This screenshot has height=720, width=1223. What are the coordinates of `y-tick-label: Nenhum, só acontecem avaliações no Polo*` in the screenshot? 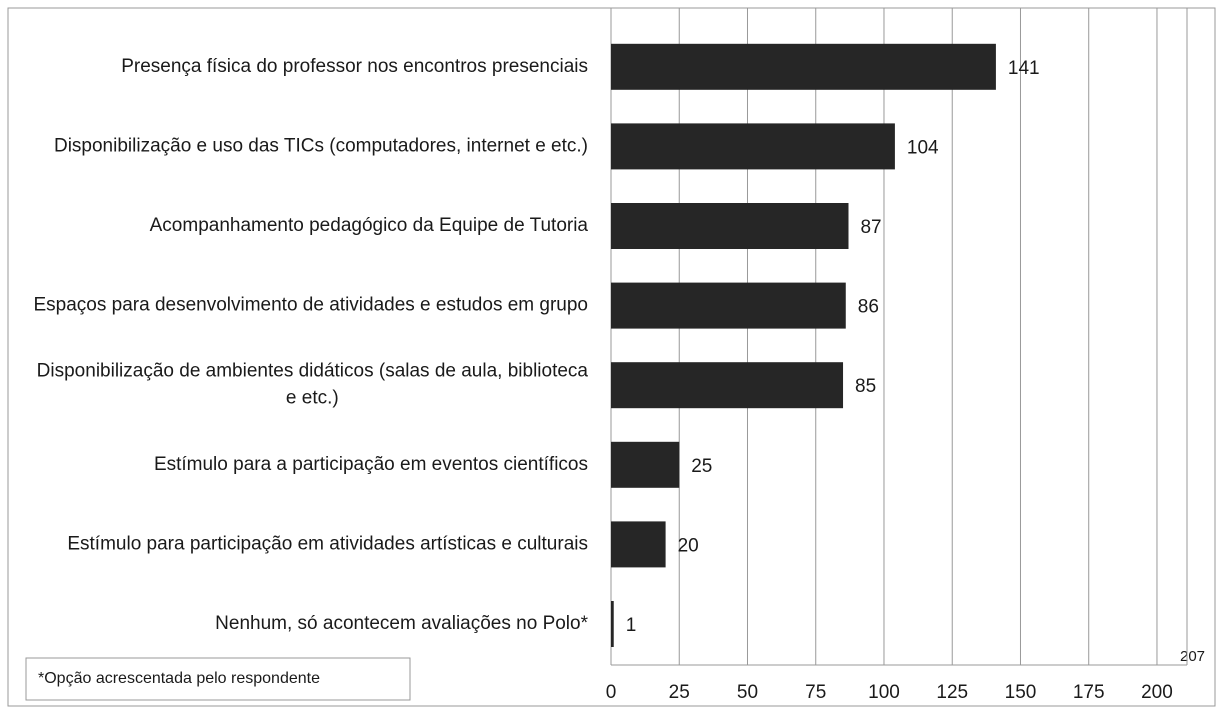 It's located at (401, 623).